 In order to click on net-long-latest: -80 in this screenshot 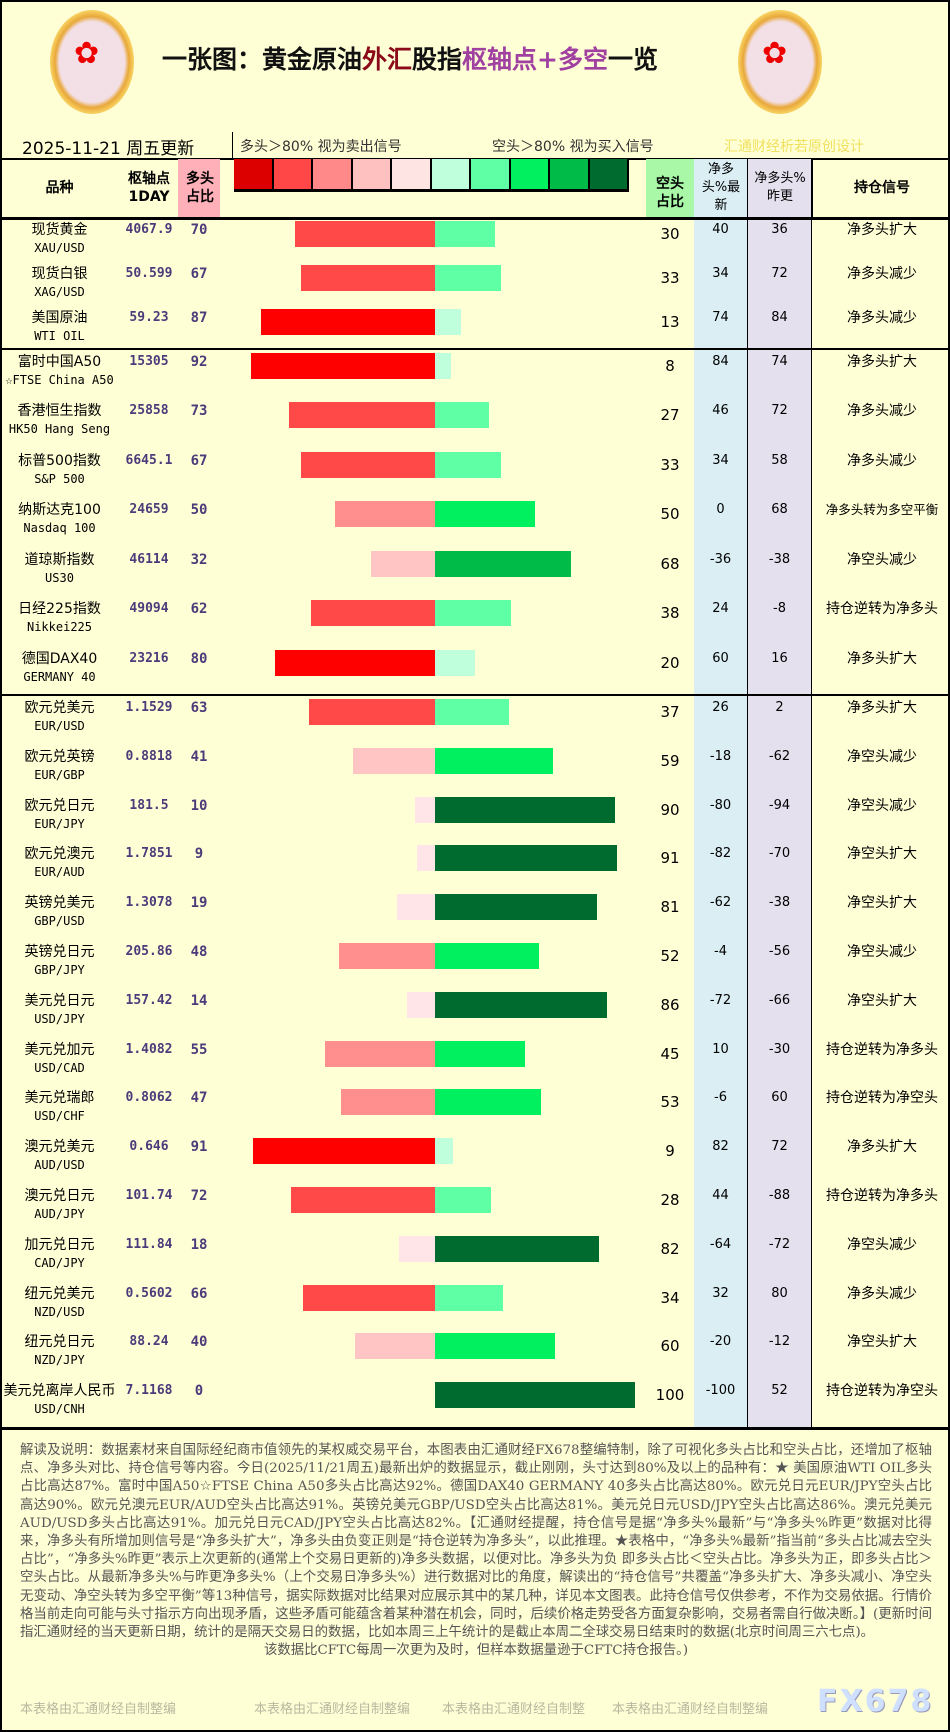, I will do `click(720, 805)`.